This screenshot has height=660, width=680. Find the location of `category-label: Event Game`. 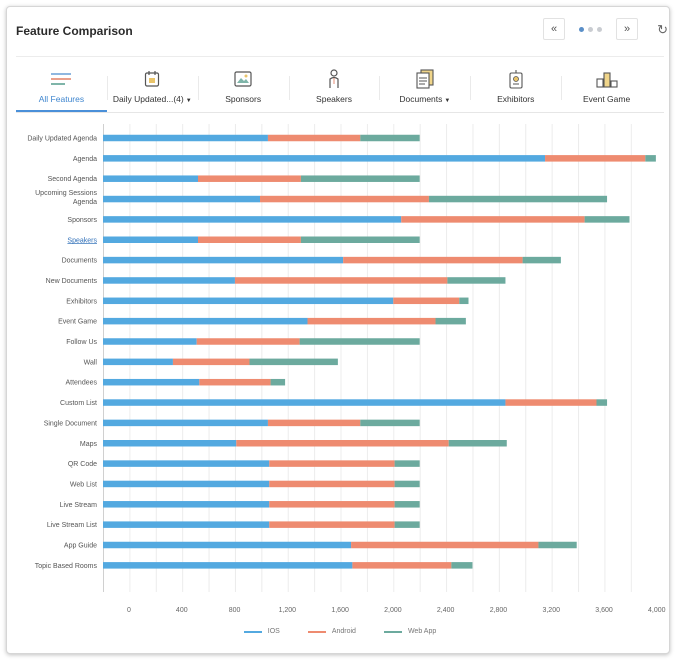

category-label: Event Game is located at coordinates (77, 322).